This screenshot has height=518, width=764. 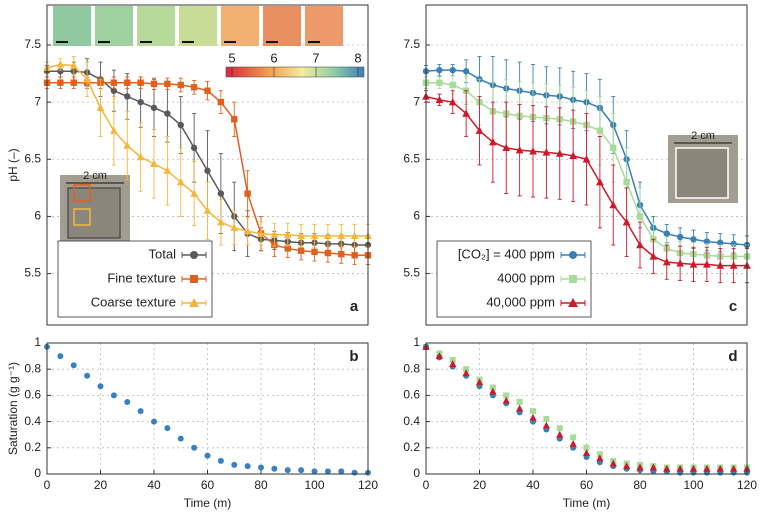 I want to click on y-tick-label: 0.4, so click(x=411, y=421).